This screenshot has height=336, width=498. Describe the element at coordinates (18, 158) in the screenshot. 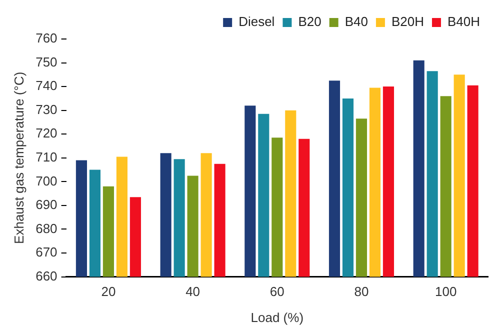

I see `y-axis-title: Exhaust gas temperature (°C)` at that location.